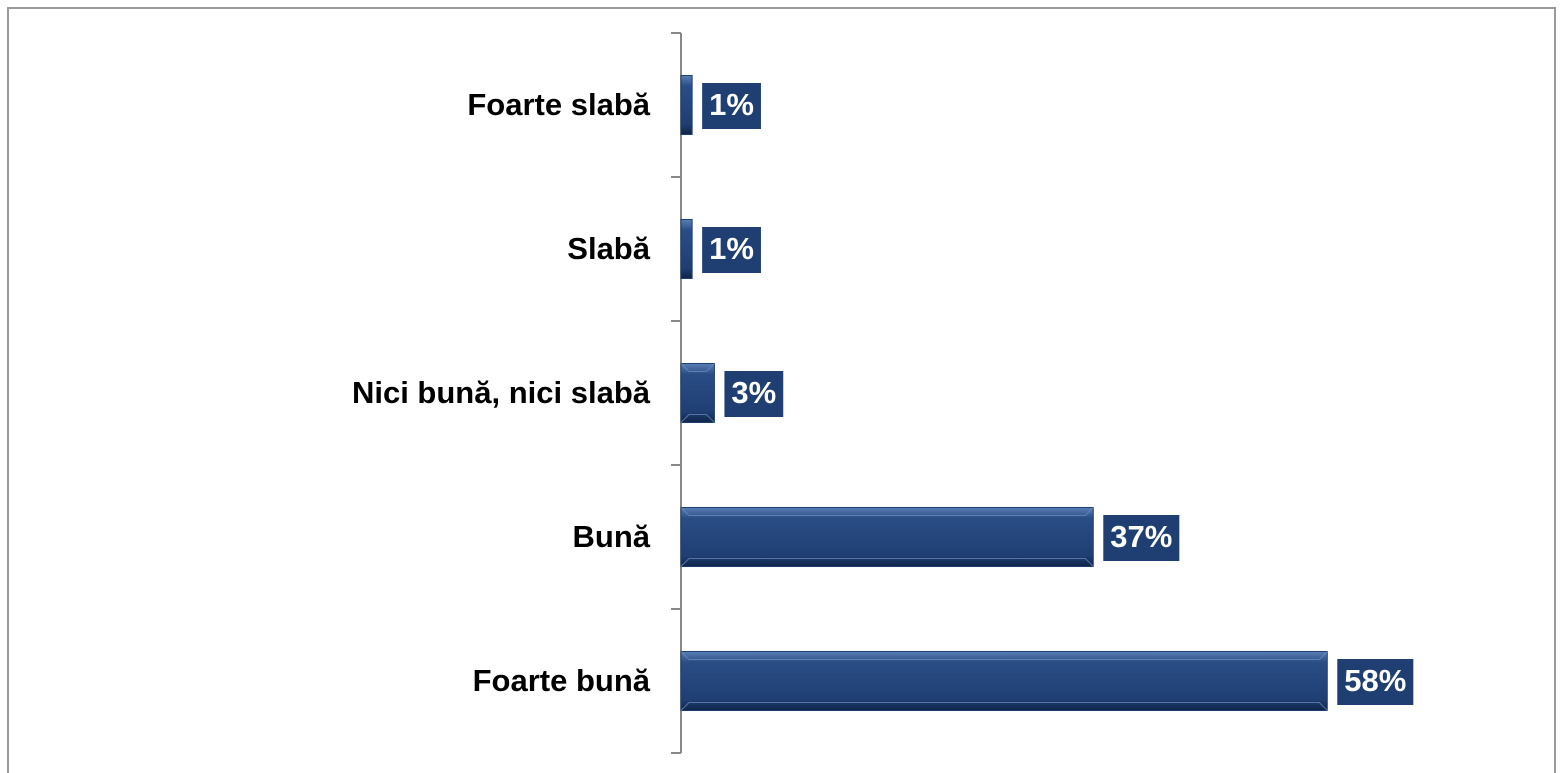 The image size is (1561, 773). I want to click on value-label: 58%, so click(1375, 680).